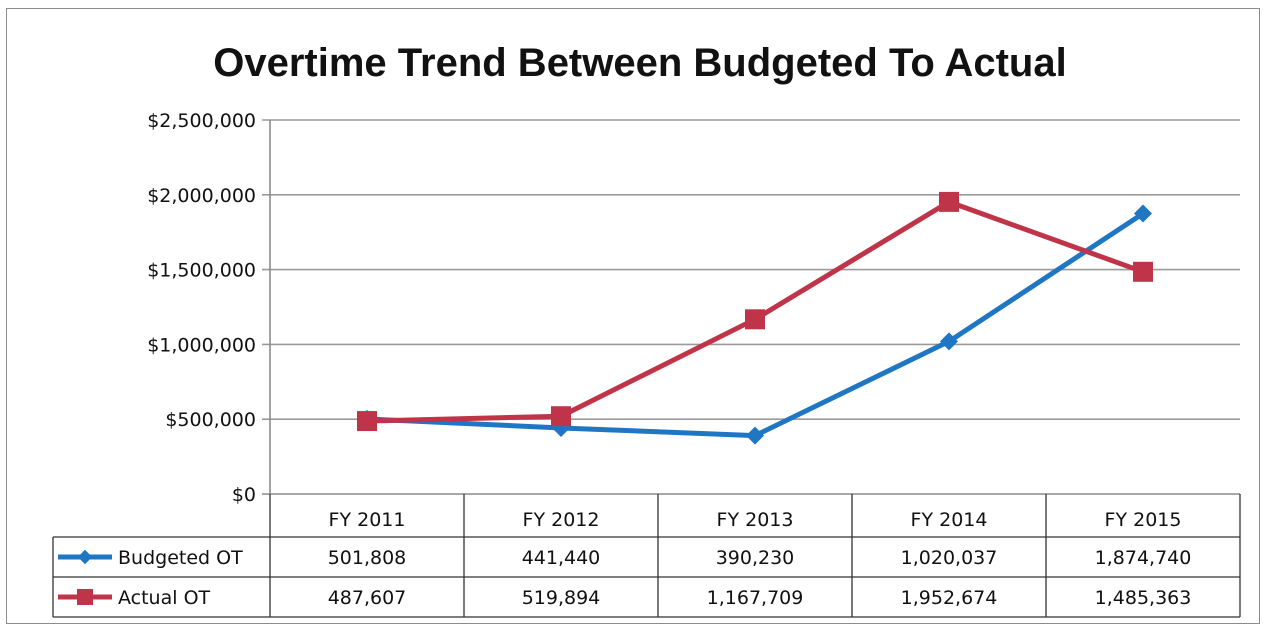 This screenshot has width=1268, height=631. I want to click on data-table-value: 1,167,709, so click(755, 598).